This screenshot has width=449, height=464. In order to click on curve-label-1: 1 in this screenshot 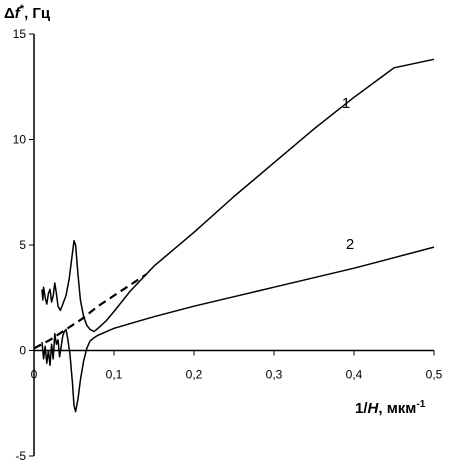, I will do `click(346, 103)`.